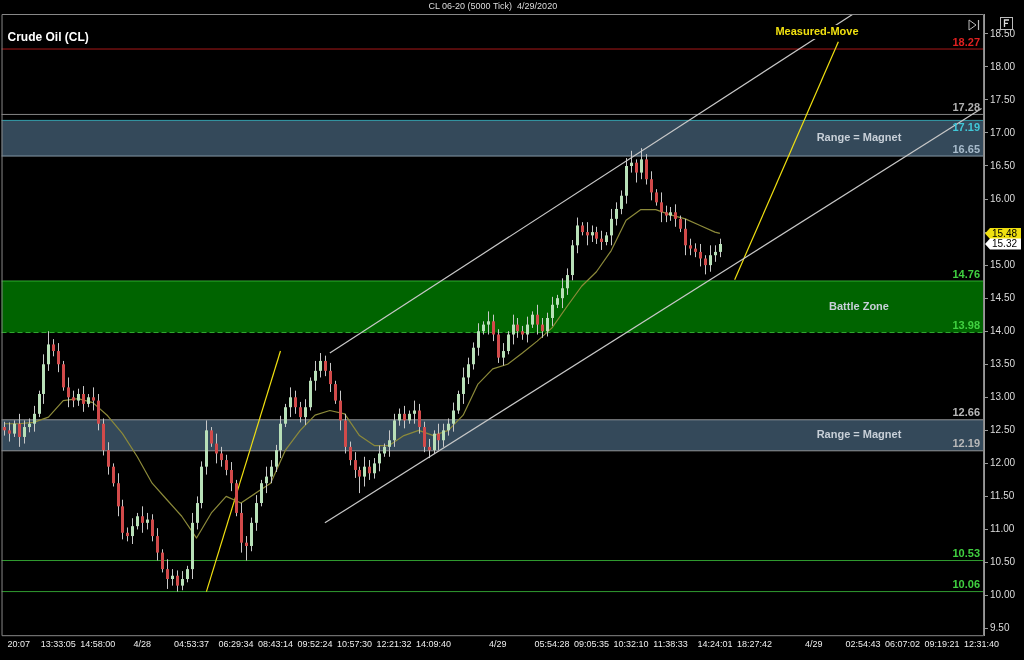  I want to click on y-tick-label: 10.00, so click(1003, 595).